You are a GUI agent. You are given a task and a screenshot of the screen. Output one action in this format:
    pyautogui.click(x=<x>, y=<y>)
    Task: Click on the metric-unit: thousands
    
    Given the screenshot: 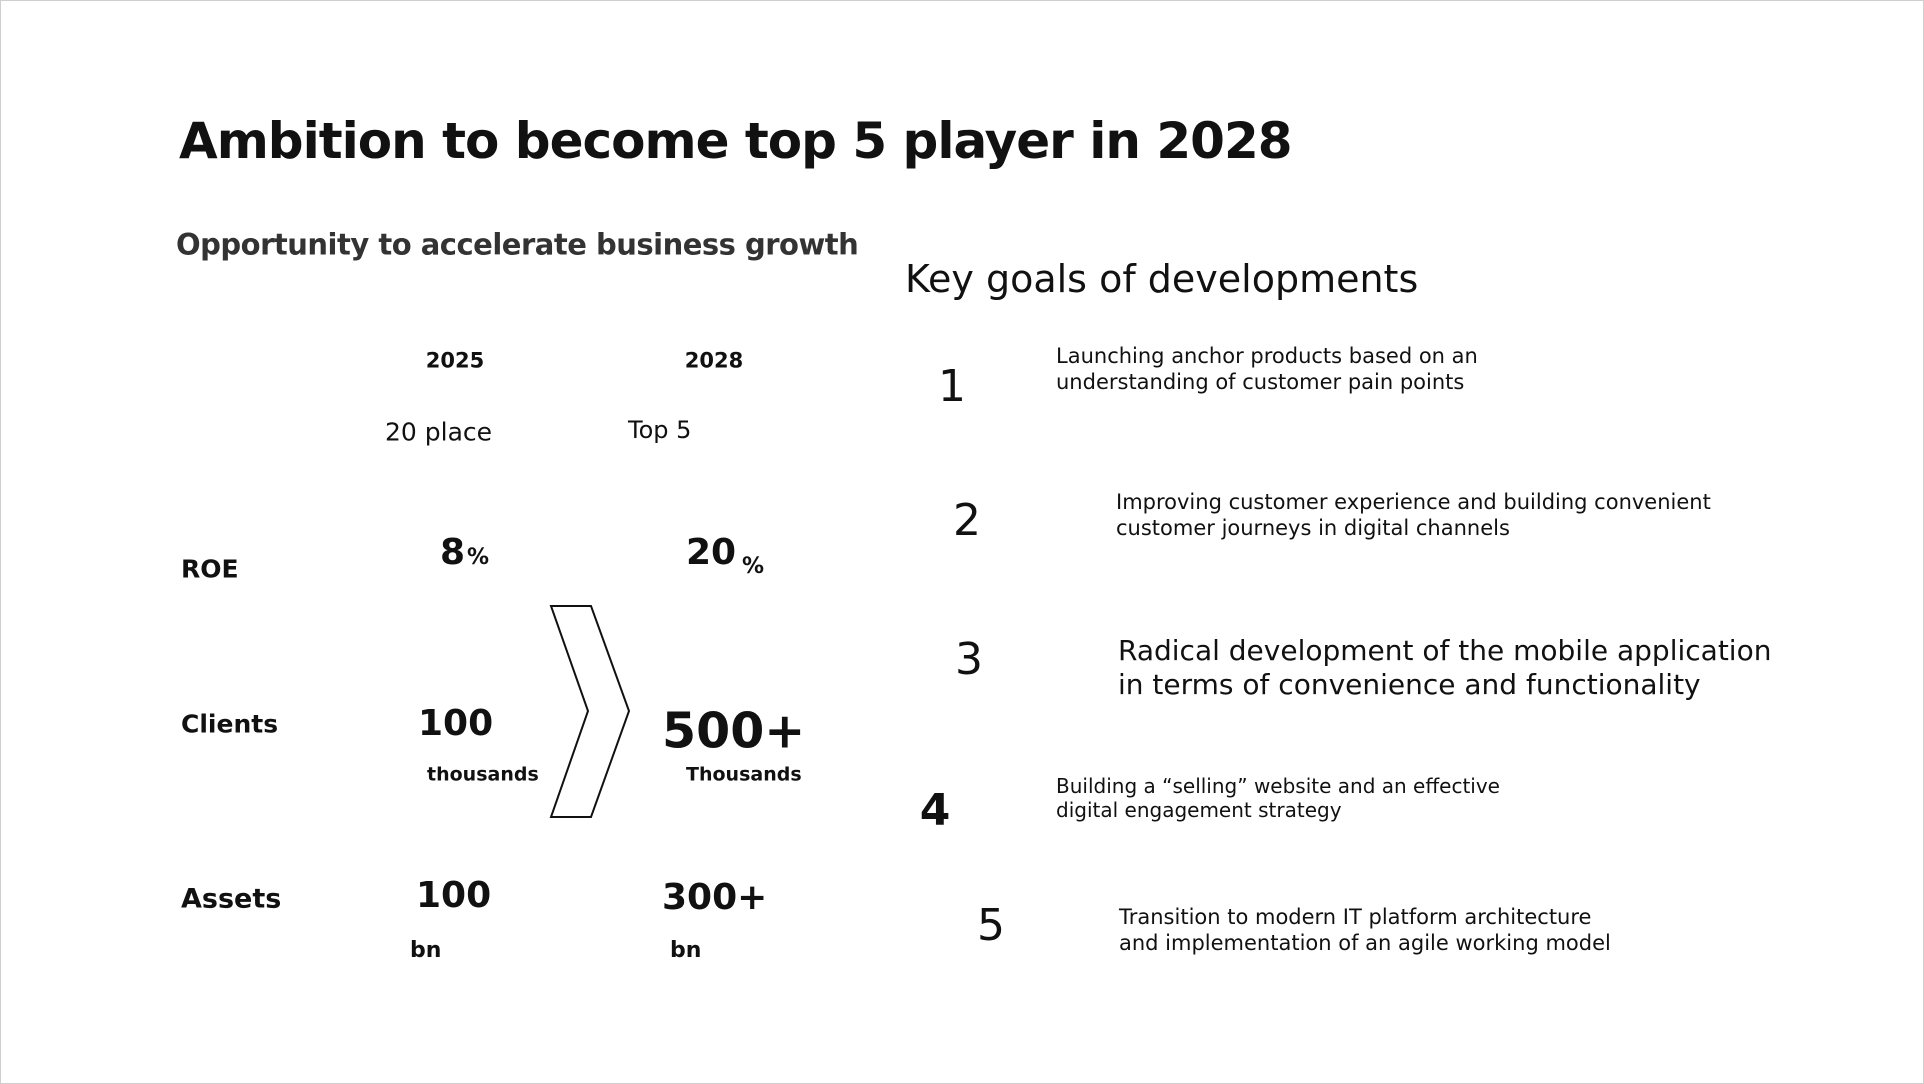 What is the action you would take?
    pyautogui.click(x=483, y=774)
    